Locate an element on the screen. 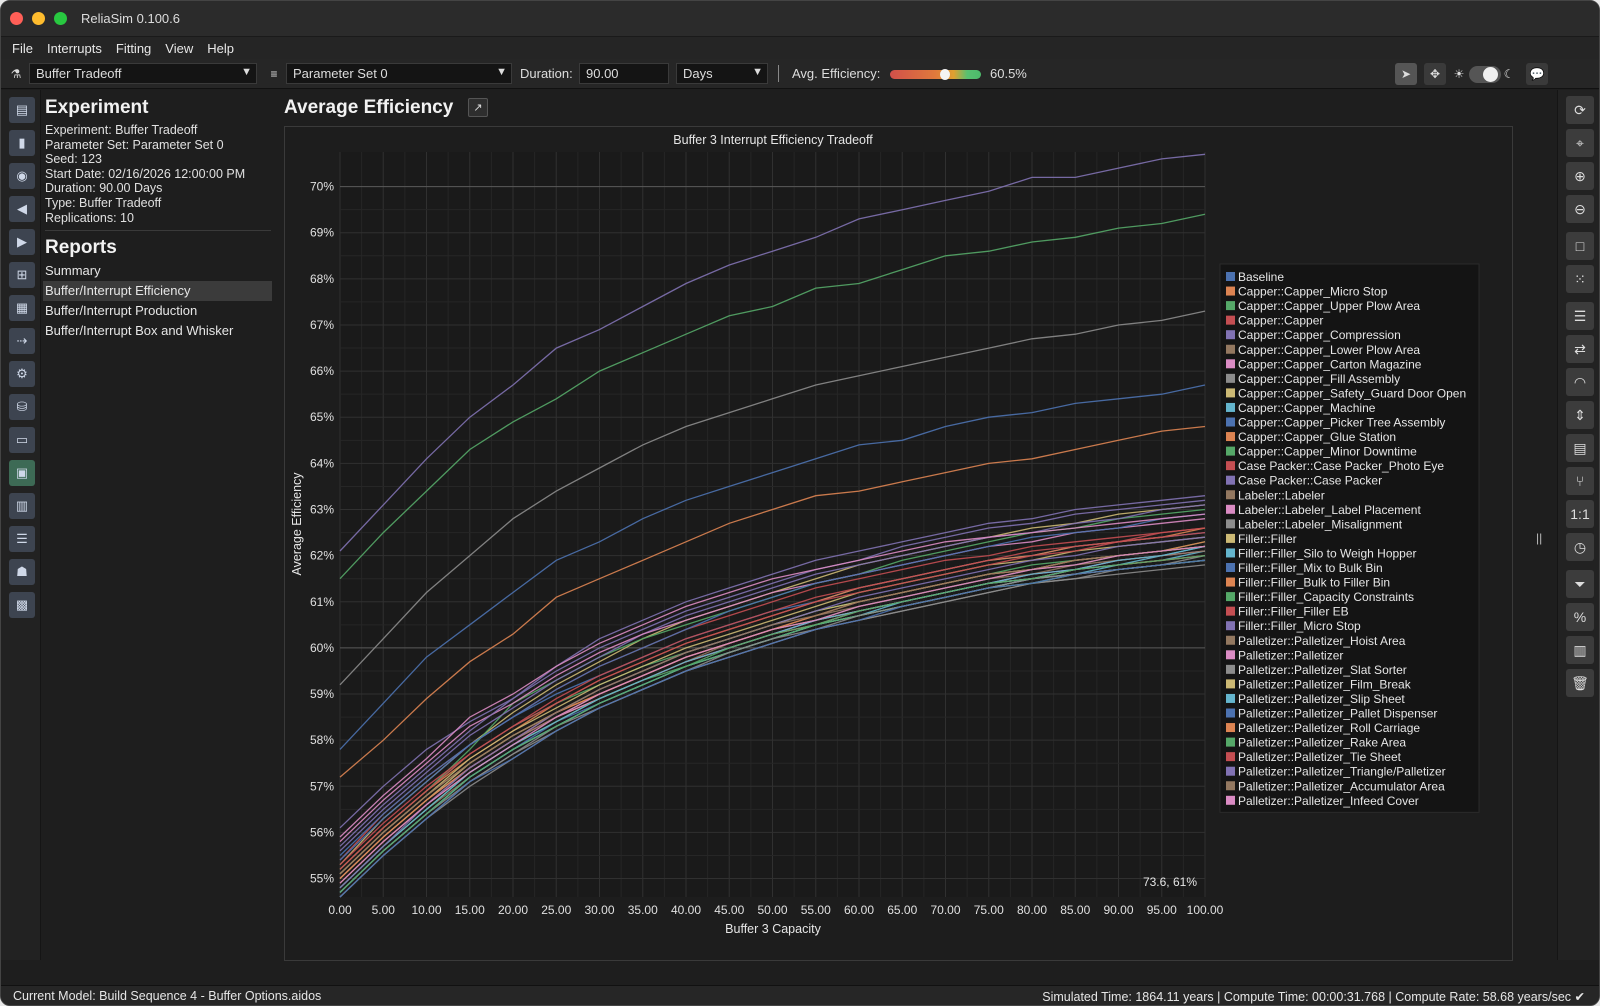  bottle-icon: ▮ is located at coordinates (22, 143).